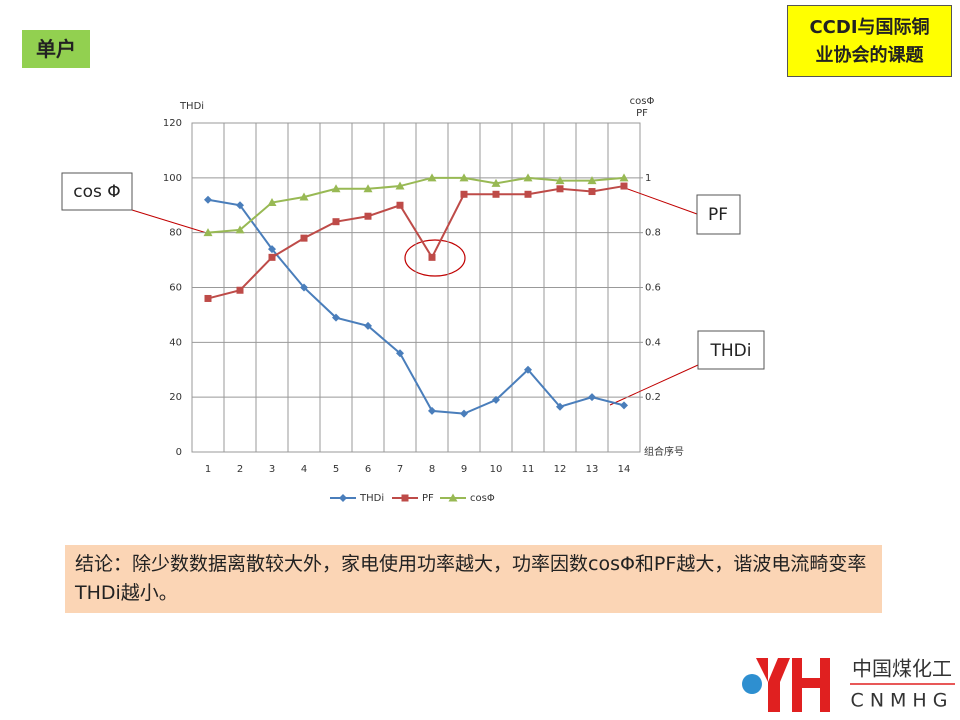  What do you see at coordinates (642, 113) in the screenshot?
I see `y2-axis-title: PF` at bounding box center [642, 113].